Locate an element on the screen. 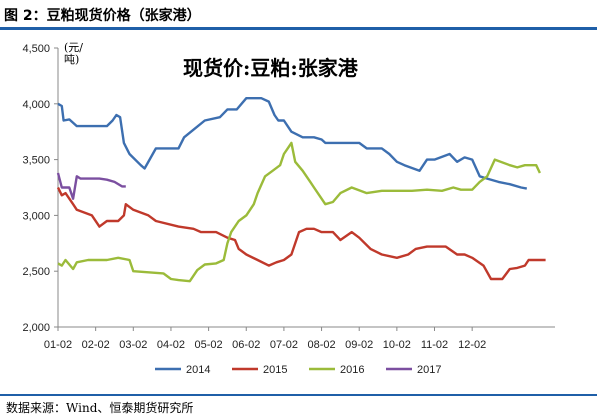 The image size is (597, 416). x-tick-label: 01-02 is located at coordinates (58, 345).